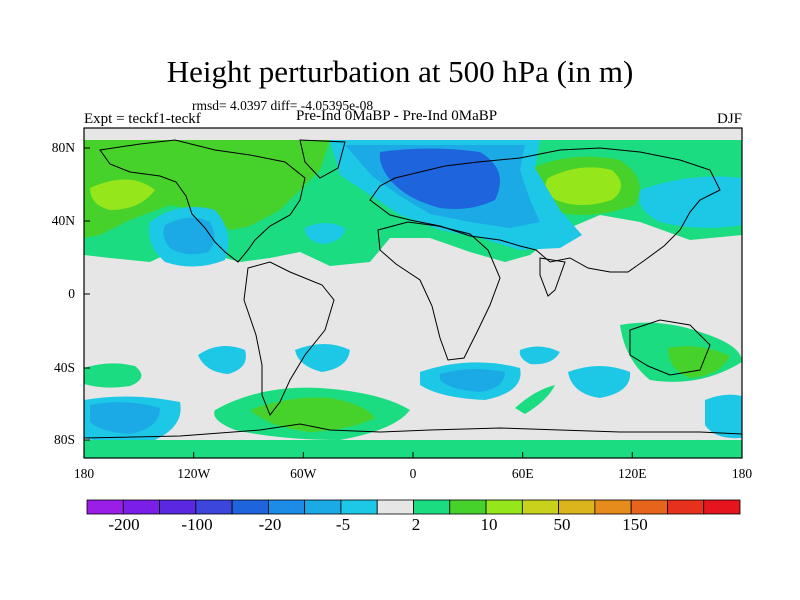 This screenshot has width=800, height=600. I want to click on colorbar-label-7: 50, so click(562, 524).